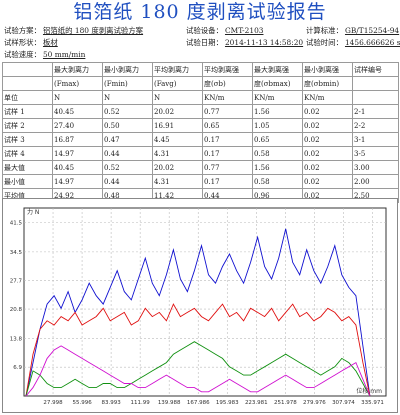  Describe the element at coordinates (141, 403) in the screenshot. I see `x-tick-label: 111.99` at that location.